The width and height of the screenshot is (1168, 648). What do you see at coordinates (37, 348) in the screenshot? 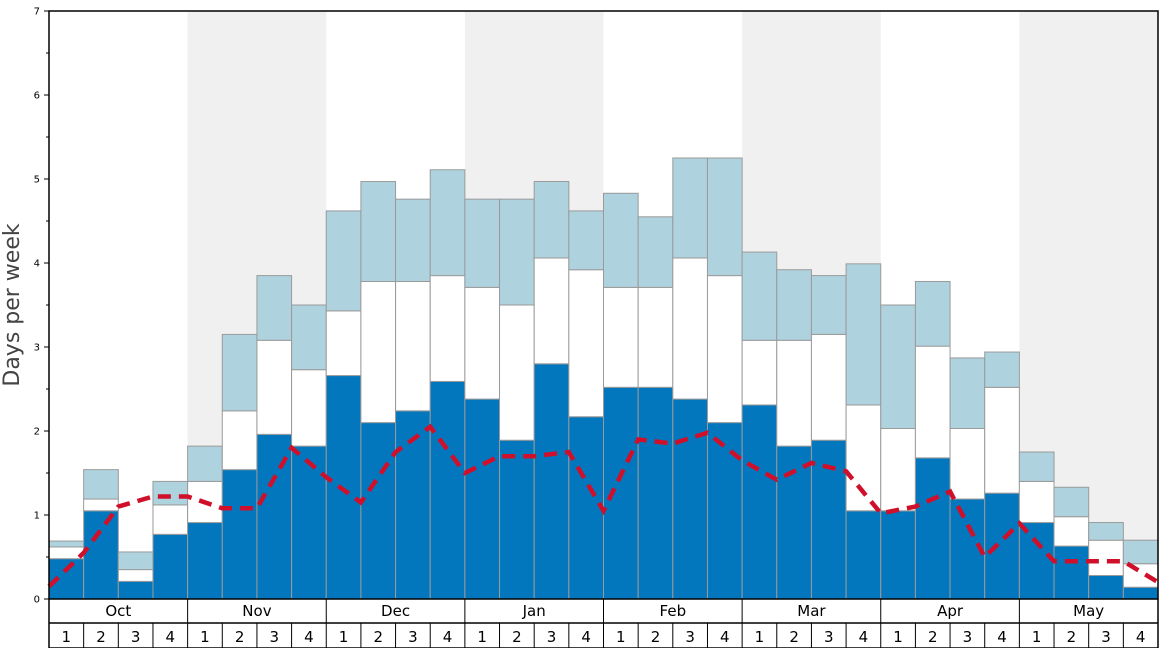
I see `y-tick-label-3: 3` at bounding box center [37, 348].